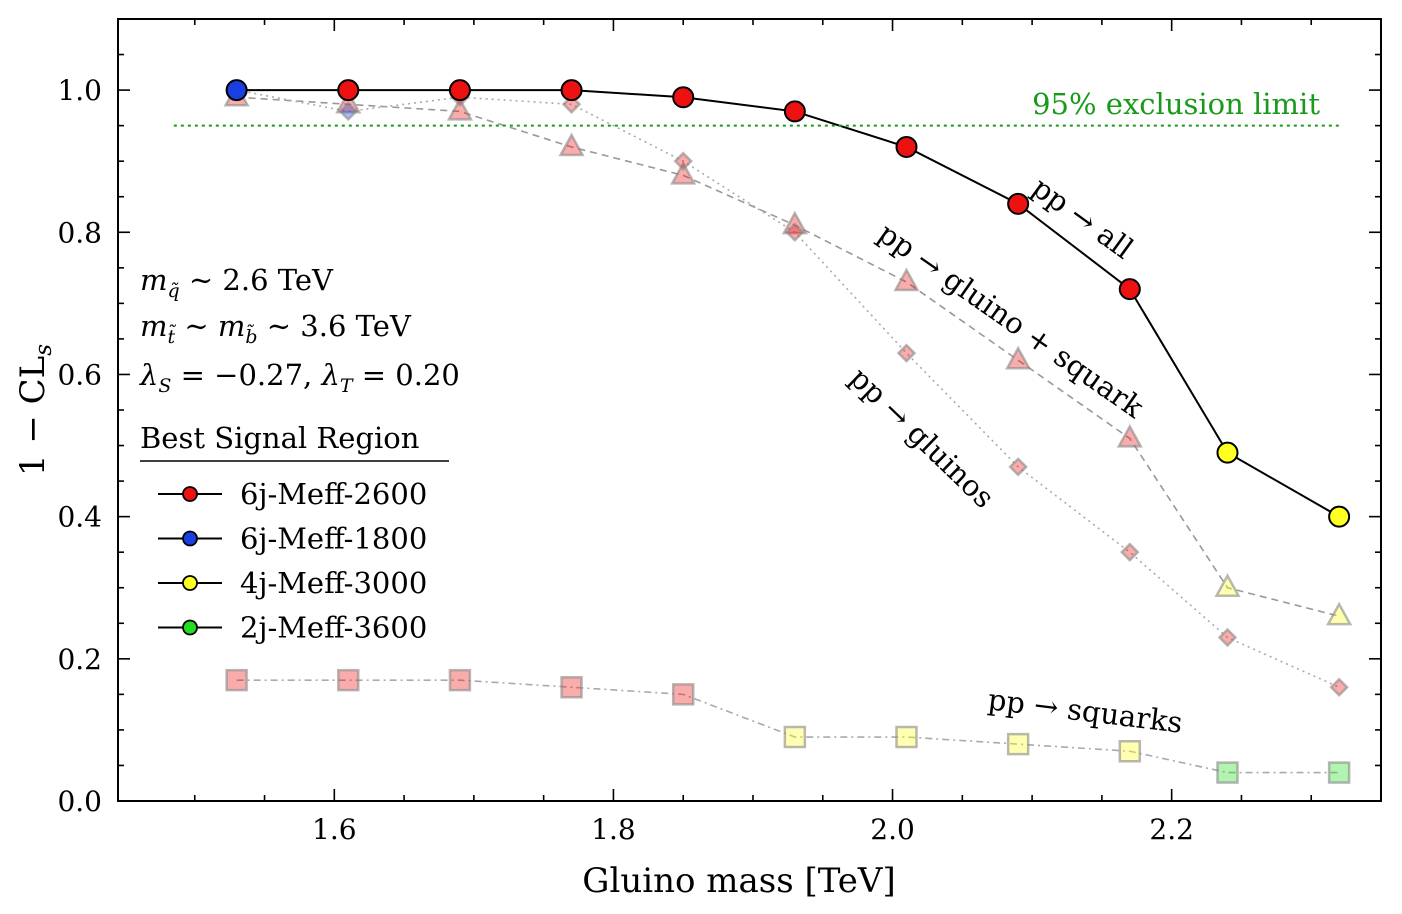 This screenshot has width=1402, height=914. I want to click on svg-text: mq̃ ∼ 2.6 TeV, so click(237, 282).